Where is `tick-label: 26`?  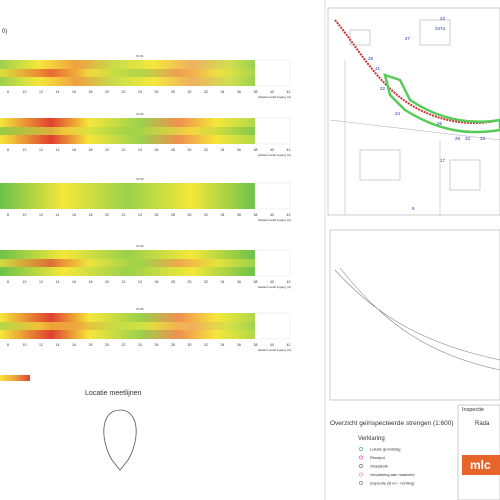 tick-label: 26 is located at coordinates (157, 215).